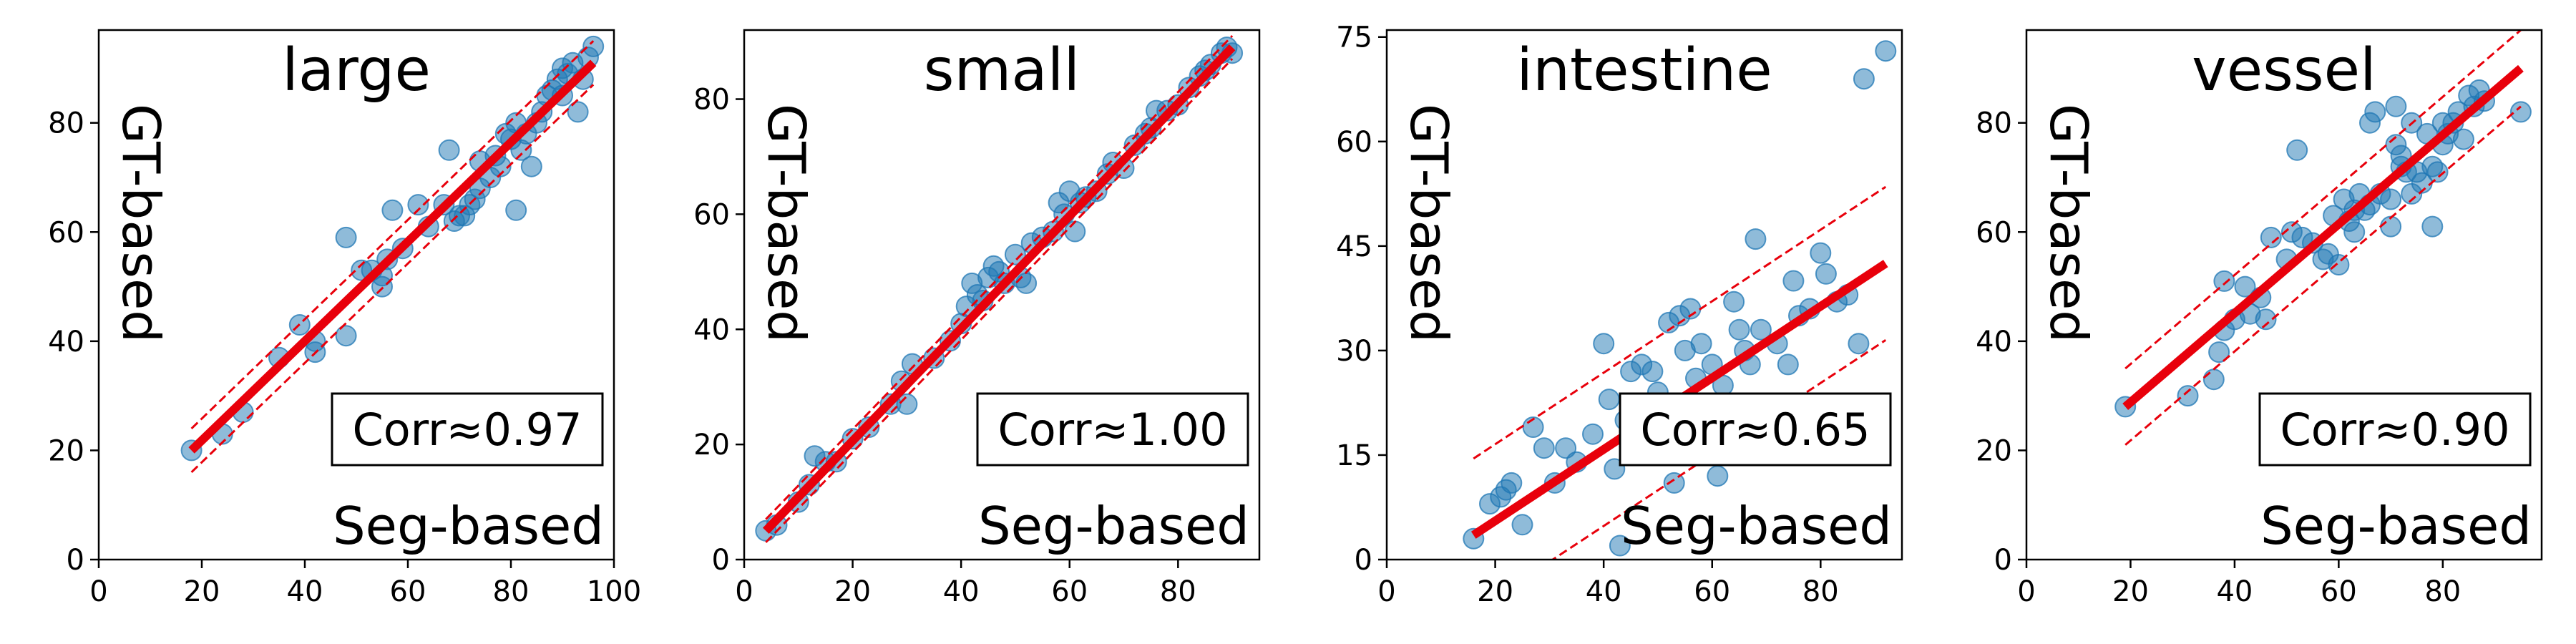 The width and height of the screenshot is (2576, 644). I want to click on y-tick-label: 75, so click(1354, 37).